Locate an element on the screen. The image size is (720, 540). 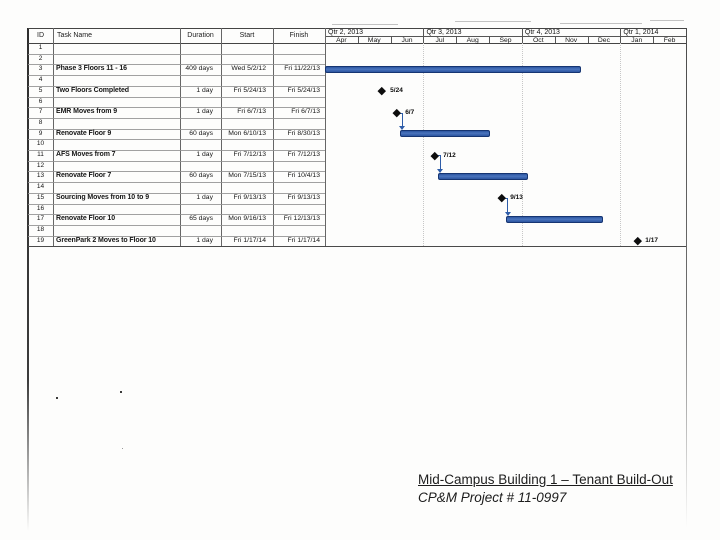
task-finish-cell: Fri 12/13/13 is located at coordinates (301, 219).